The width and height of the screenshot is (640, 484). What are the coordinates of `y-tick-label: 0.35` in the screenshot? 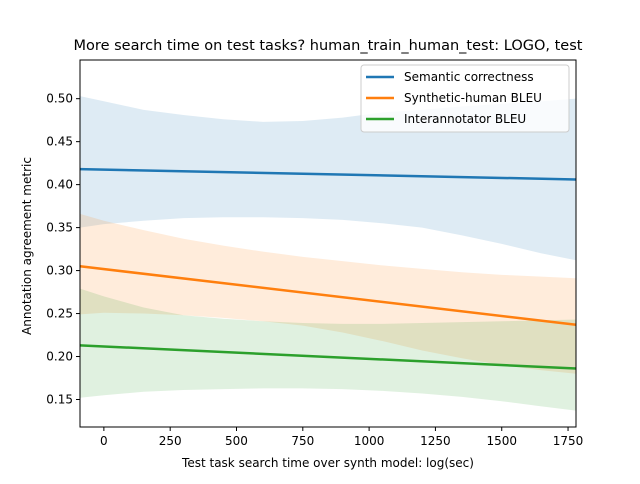 It's located at (59, 228).